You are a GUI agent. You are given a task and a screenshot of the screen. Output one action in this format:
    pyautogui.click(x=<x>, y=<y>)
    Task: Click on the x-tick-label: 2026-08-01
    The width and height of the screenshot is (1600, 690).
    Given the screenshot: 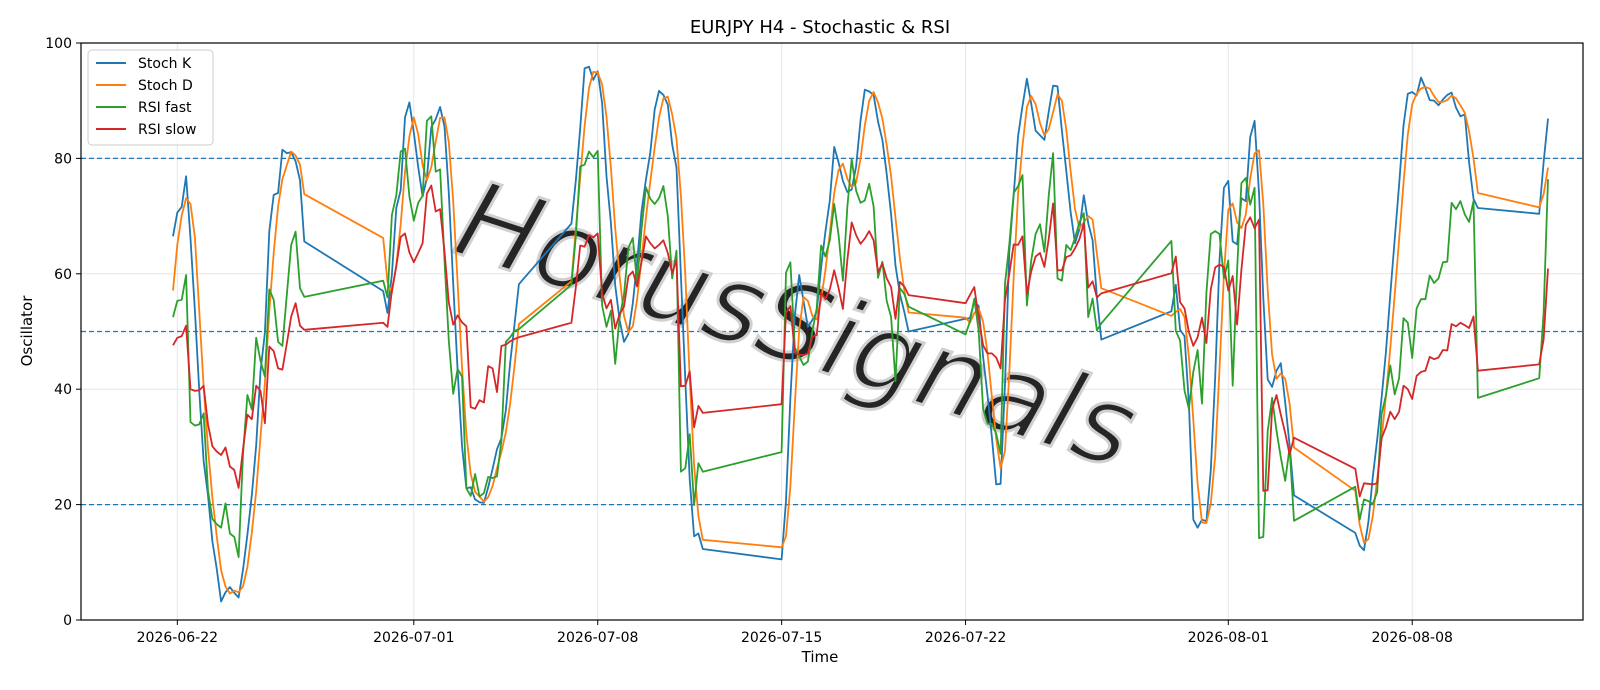 What is the action you would take?
    pyautogui.click(x=1228, y=638)
    